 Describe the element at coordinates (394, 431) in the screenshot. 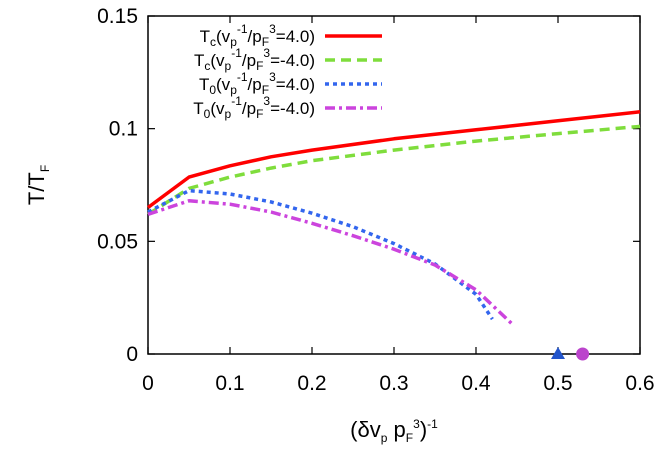

I see `x-axis-label: (δvp pF3)-1` at that location.